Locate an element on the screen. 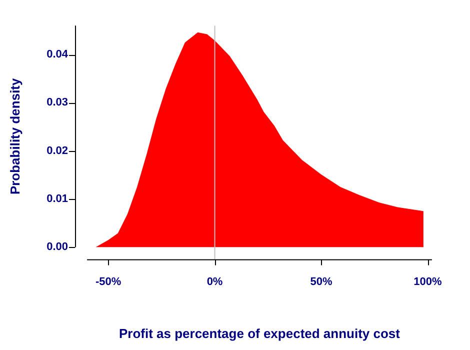  x-tick-label: 100% is located at coordinates (428, 282).